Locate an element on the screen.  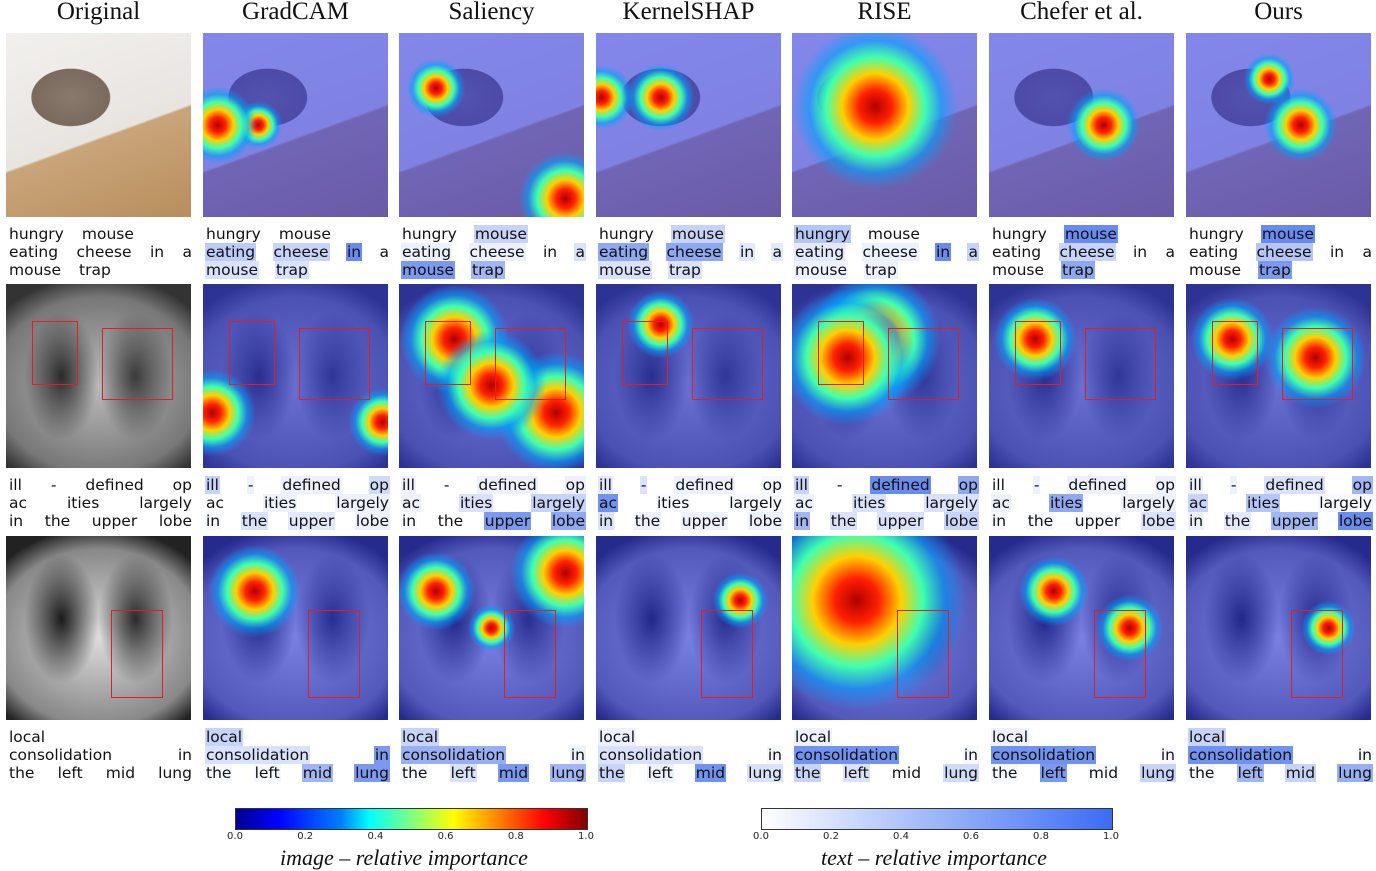
token-text: local consolidation in the left mid lung is located at coordinates (1280, 755).